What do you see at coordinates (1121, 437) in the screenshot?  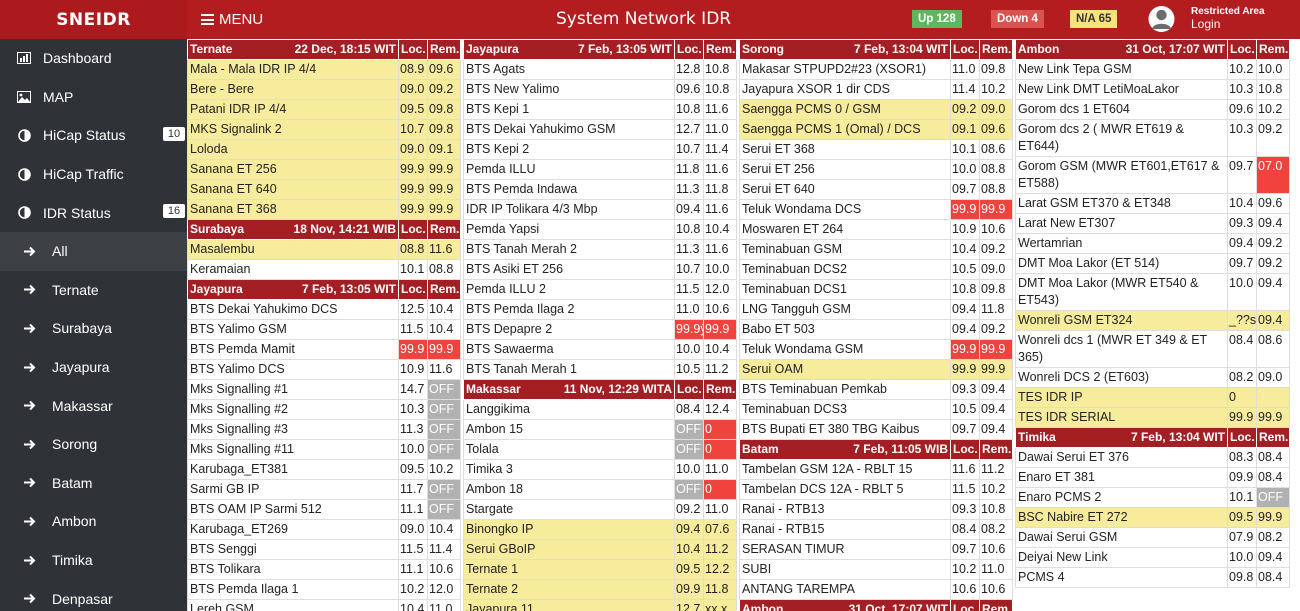 I see `region-title: Timika 7 Feb, 13:04 WIT` at bounding box center [1121, 437].